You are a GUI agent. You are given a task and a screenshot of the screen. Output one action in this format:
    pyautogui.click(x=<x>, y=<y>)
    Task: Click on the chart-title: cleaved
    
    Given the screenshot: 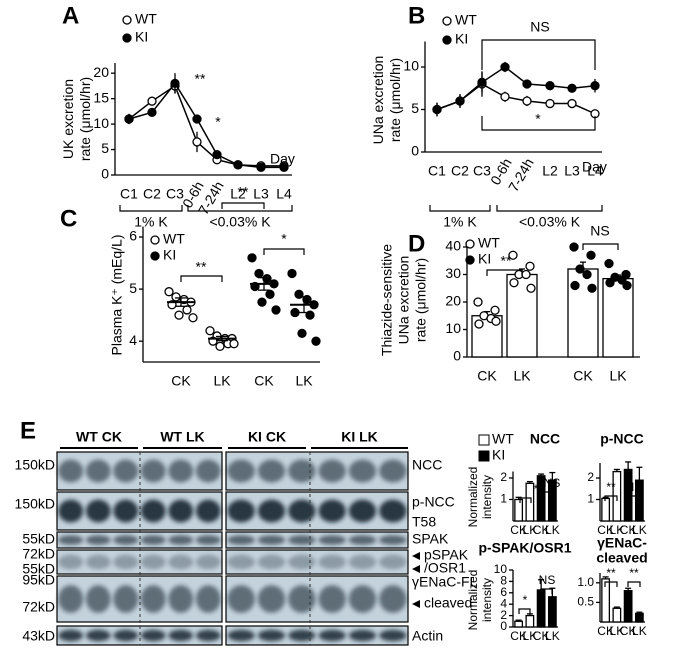 What is the action you would take?
    pyautogui.click(x=621, y=558)
    